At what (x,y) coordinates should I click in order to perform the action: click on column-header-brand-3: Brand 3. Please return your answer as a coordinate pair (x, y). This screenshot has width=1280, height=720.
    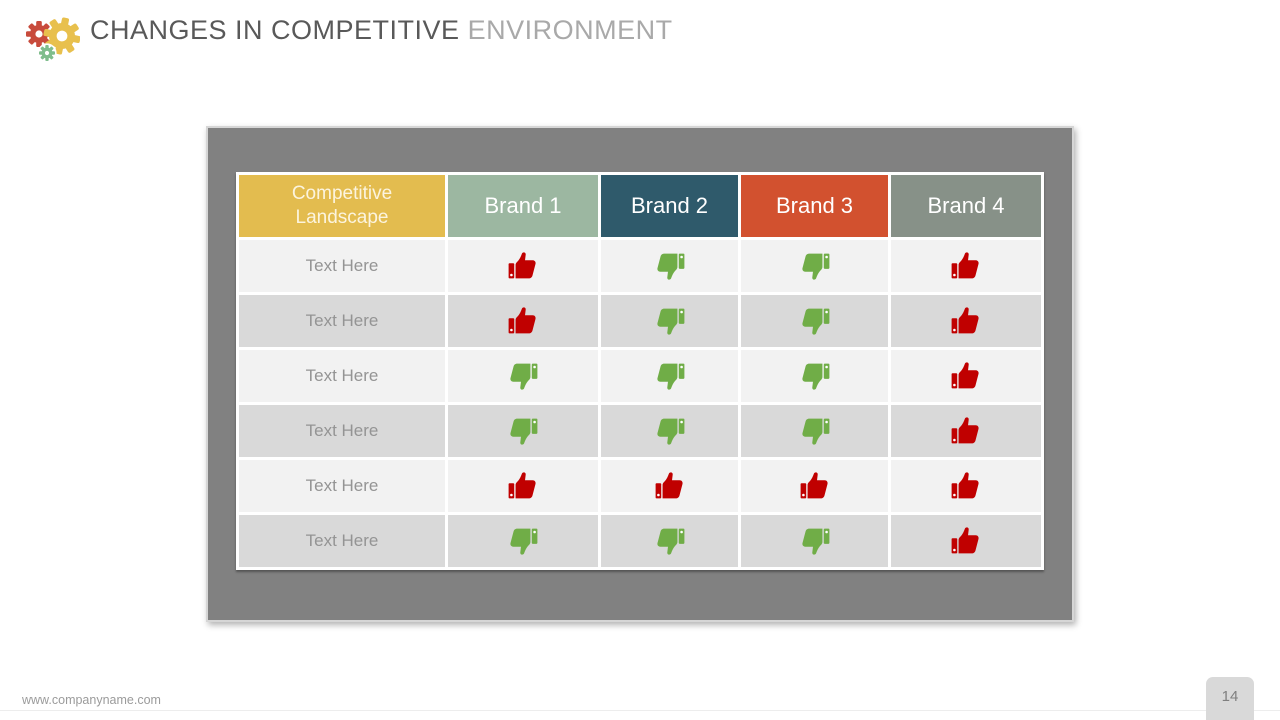
    Looking at the image, I should click on (814, 206).